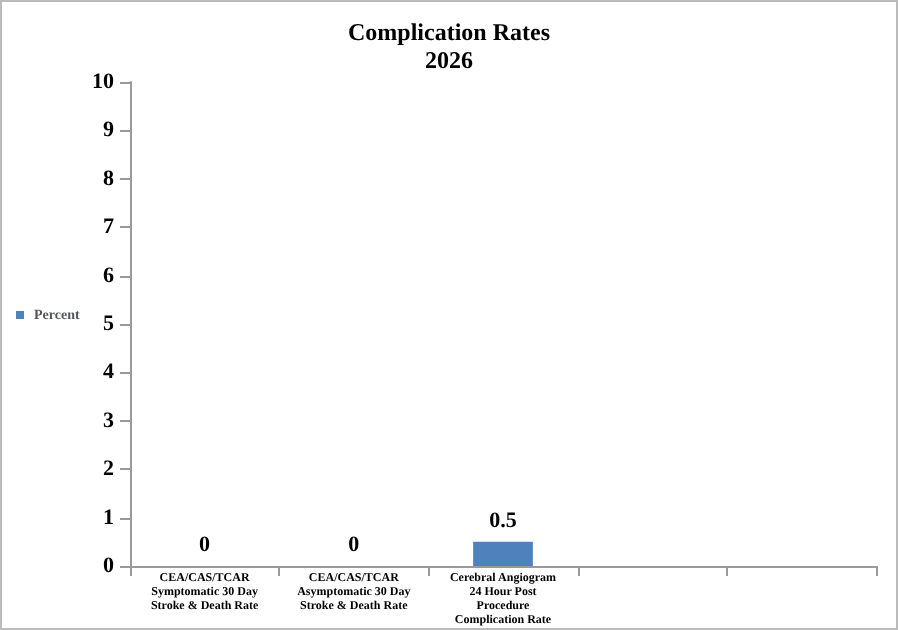 The width and height of the screenshot is (898, 630). I want to click on y-tick-label: 1, so click(108, 517).